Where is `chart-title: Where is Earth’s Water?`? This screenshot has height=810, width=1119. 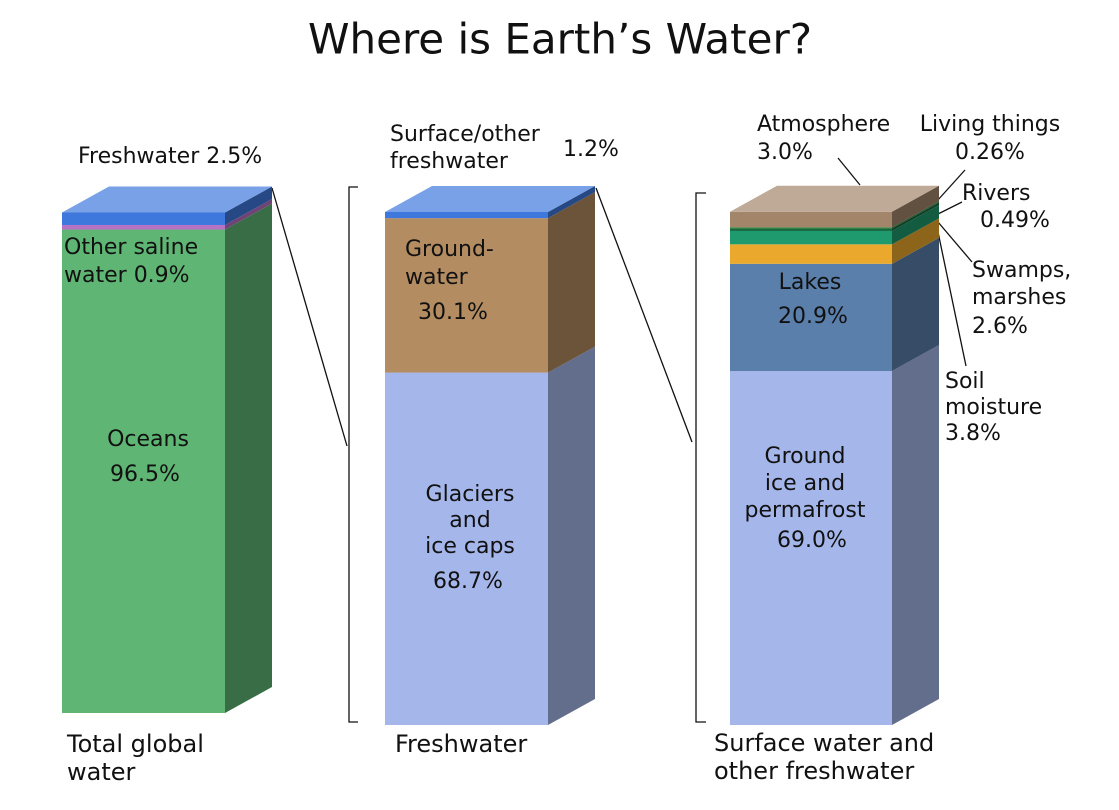
chart-title: Where is Earth’s Water? is located at coordinates (560, 39).